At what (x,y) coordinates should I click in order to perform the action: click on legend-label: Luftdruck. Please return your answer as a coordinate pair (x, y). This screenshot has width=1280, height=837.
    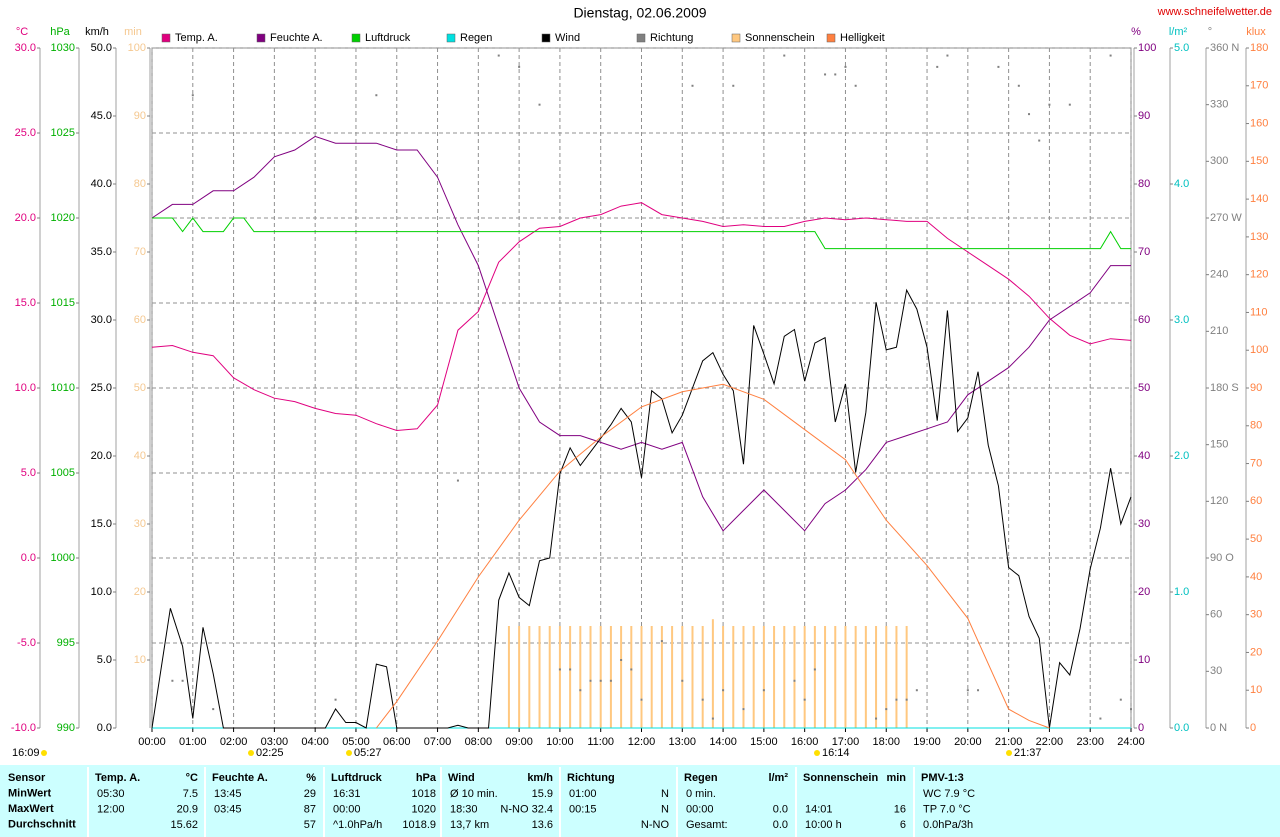
    Looking at the image, I should click on (388, 38).